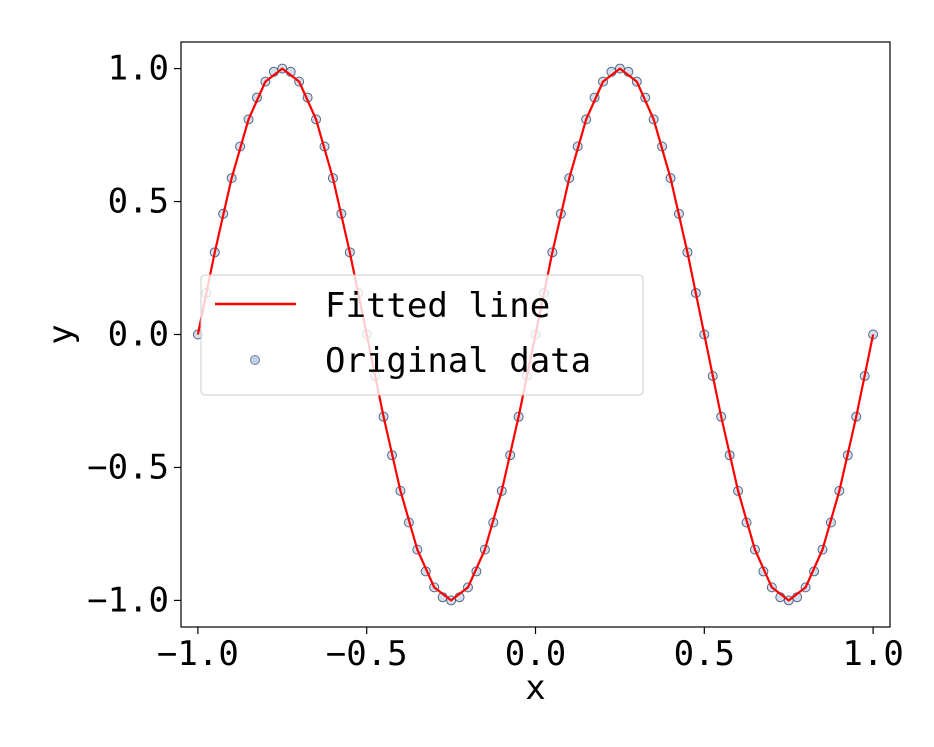 The height and width of the screenshot is (747, 934). What do you see at coordinates (255, 360) in the screenshot?
I see `legend-original-data-swatch` at bounding box center [255, 360].